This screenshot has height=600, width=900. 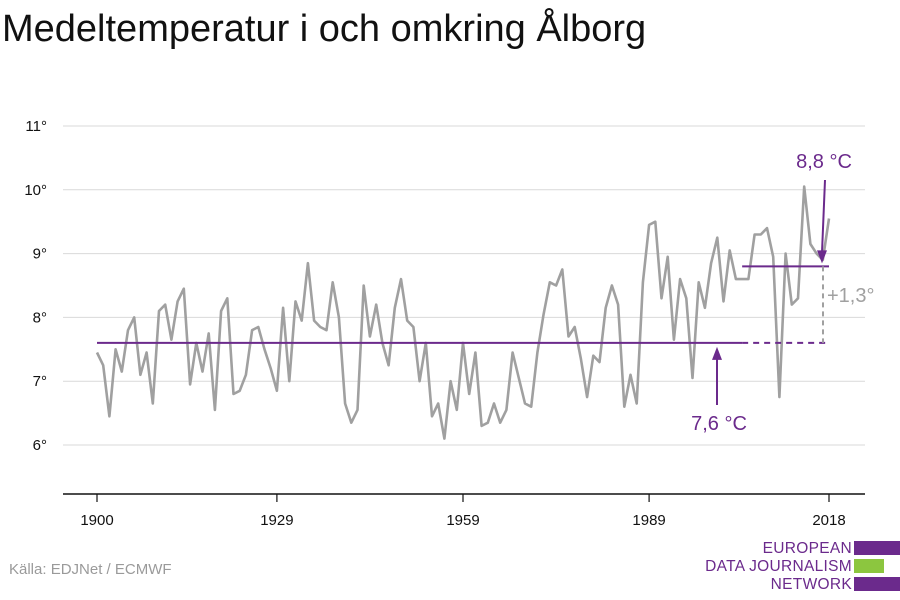 I want to click on edjnet-logo: EUROPEAN DATA JOURNALISM NETWORK, so click(x=800, y=568).